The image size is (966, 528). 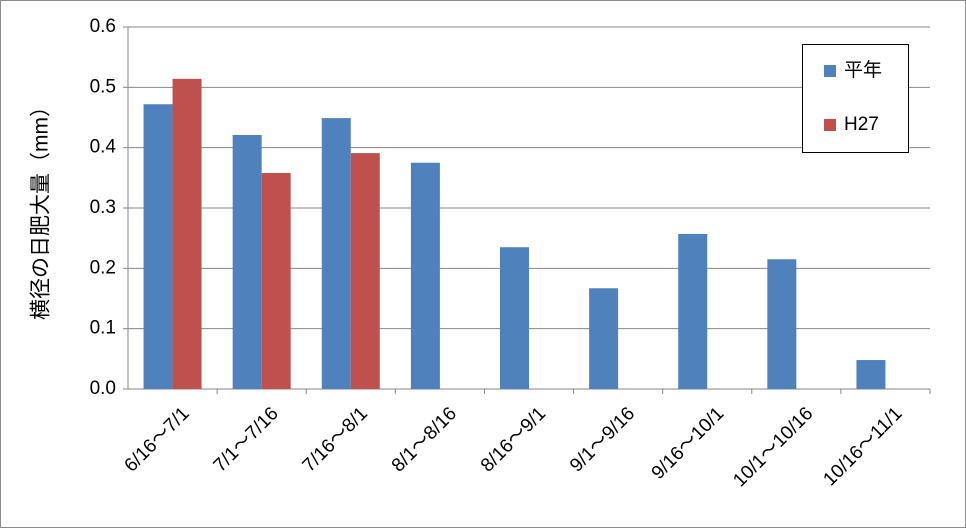 What do you see at coordinates (103, 26) in the screenshot?
I see `y-tick-label: 0.6` at bounding box center [103, 26].